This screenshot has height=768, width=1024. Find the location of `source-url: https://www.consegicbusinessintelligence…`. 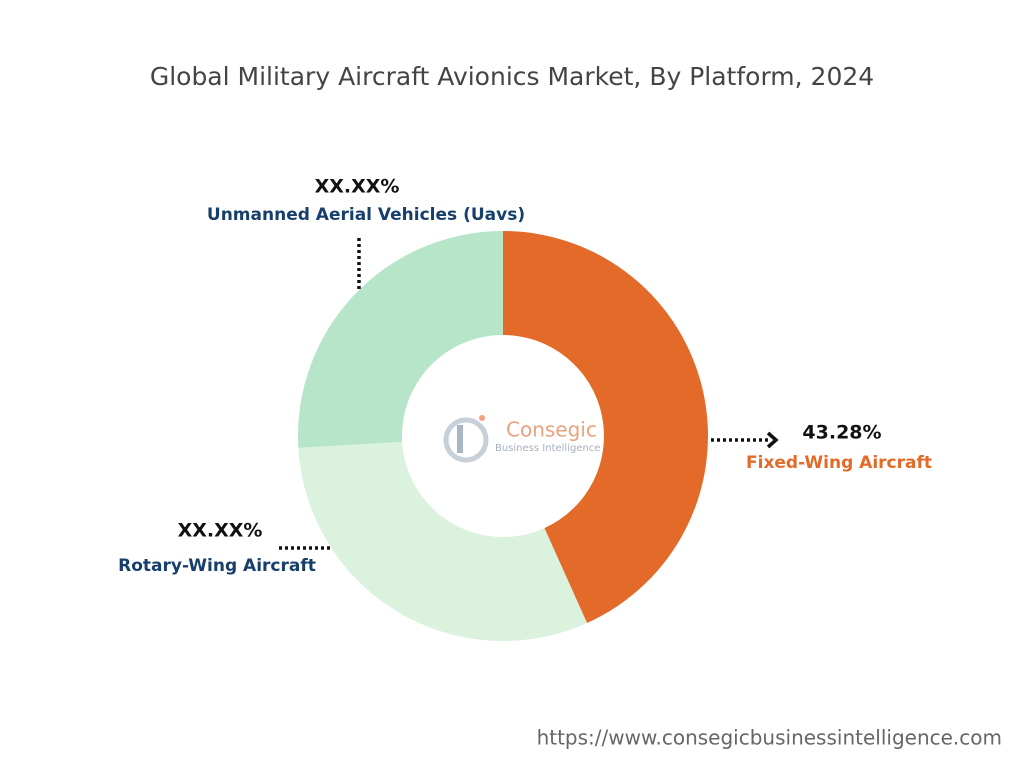

source-url: https://www.consegicbusinessintelligence… is located at coordinates (769, 738).